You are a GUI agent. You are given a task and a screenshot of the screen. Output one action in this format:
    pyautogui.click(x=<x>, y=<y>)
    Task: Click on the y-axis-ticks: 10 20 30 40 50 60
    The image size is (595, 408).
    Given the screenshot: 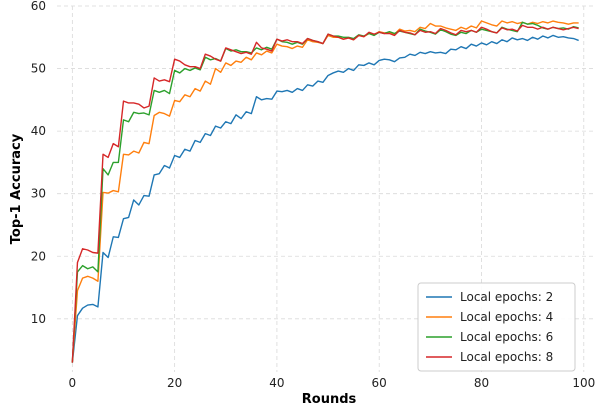 What is the action you would take?
    pyautogui.click(x=38, y=163)
    